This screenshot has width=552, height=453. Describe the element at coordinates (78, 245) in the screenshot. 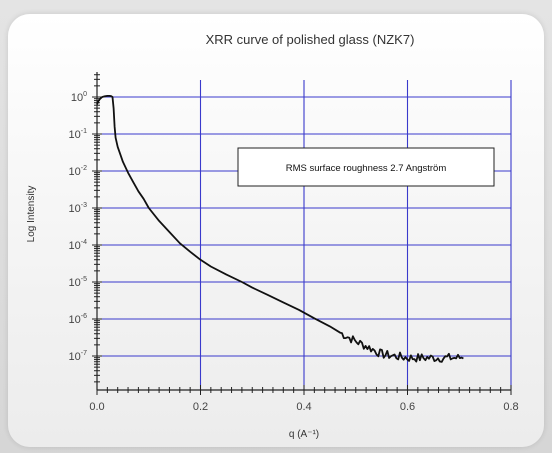

I see `y-tick-label: 10⁻⁴` at that location.